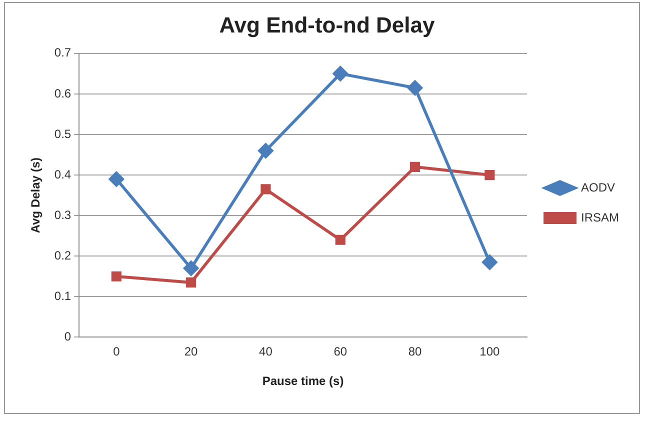 The image size is (646, 421). I want to click on y-tick-label: 0.5, so click(63, 133).